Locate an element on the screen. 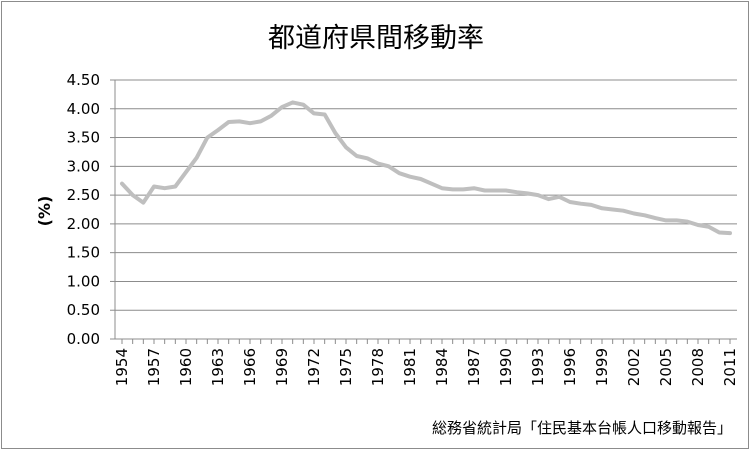  x-tick-label: 1972 is located at coordinates (314, 367).